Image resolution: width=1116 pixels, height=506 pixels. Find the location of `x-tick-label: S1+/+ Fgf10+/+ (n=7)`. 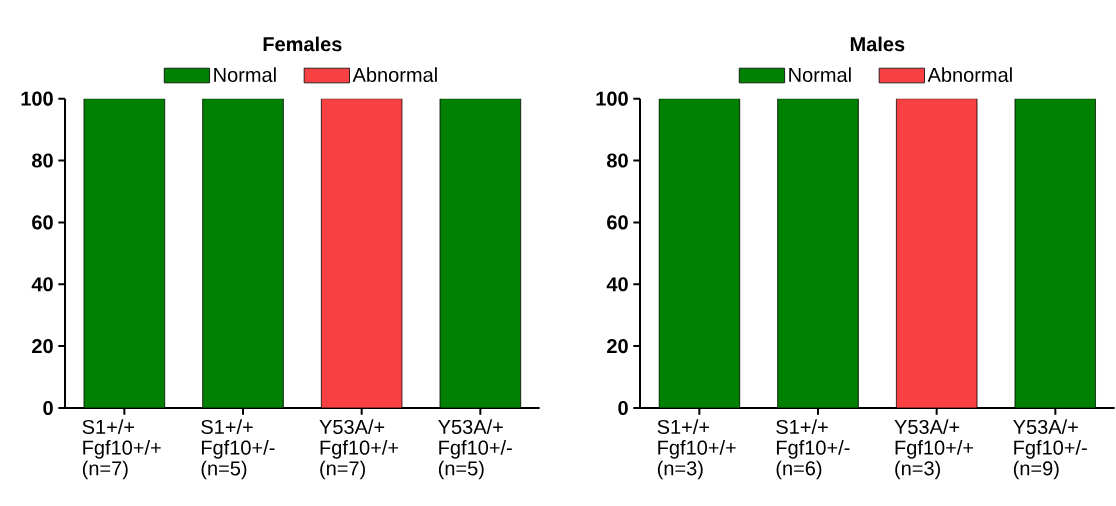

x-tick-label: S1+/+ Fgf10+/+ (n=7) is located at coordinates (121, 449).